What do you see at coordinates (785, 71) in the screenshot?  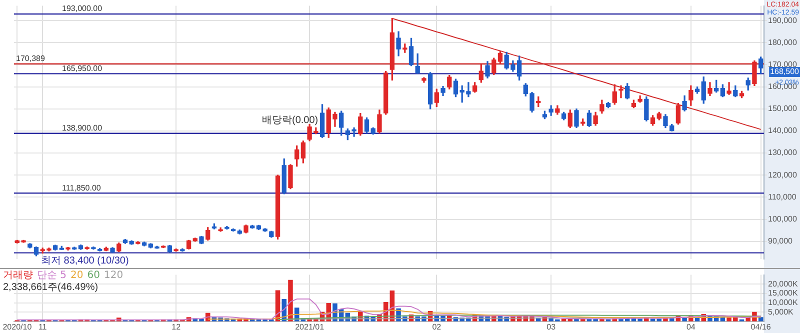 I see `text: 168,500` at bounding box center [785, 71].